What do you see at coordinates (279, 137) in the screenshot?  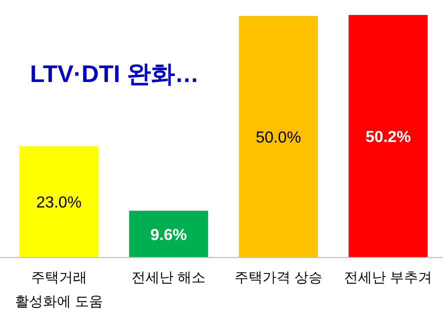 I see `data-label: 50.0%` at bounding box center [279, 137].